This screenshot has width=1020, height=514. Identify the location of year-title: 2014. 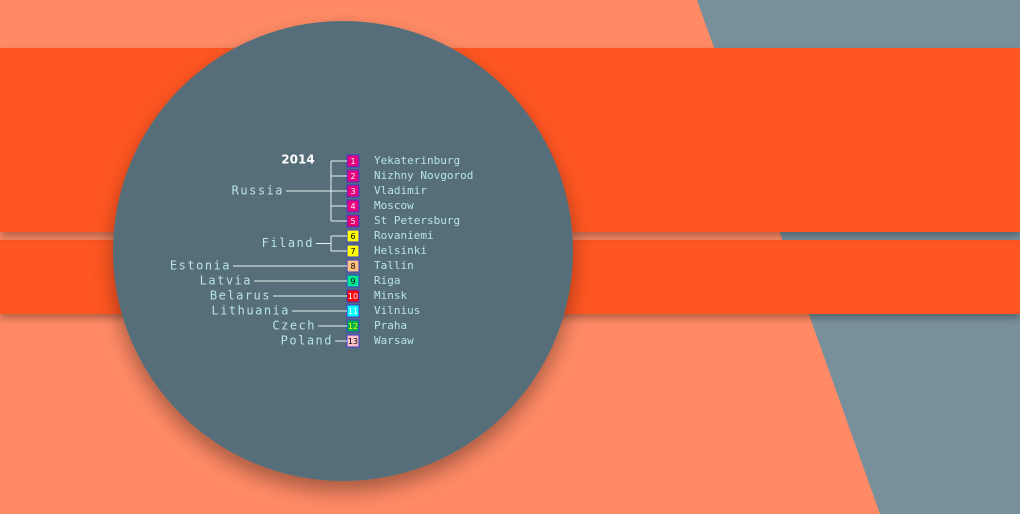
(297, 160).